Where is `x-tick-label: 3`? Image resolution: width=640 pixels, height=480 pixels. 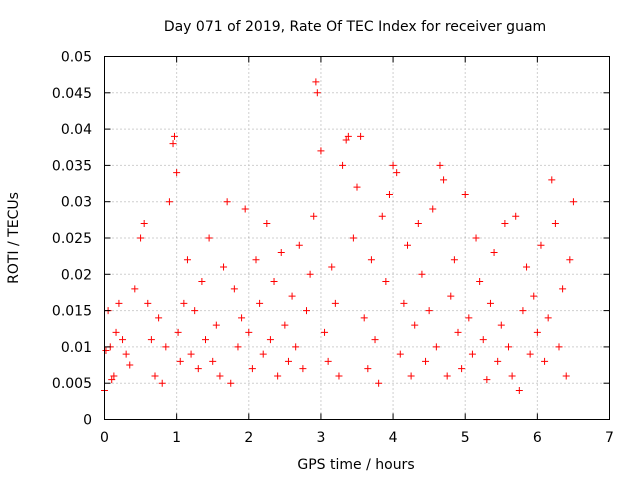
x-tick-label: 3 is located at coordinates (320, 438).